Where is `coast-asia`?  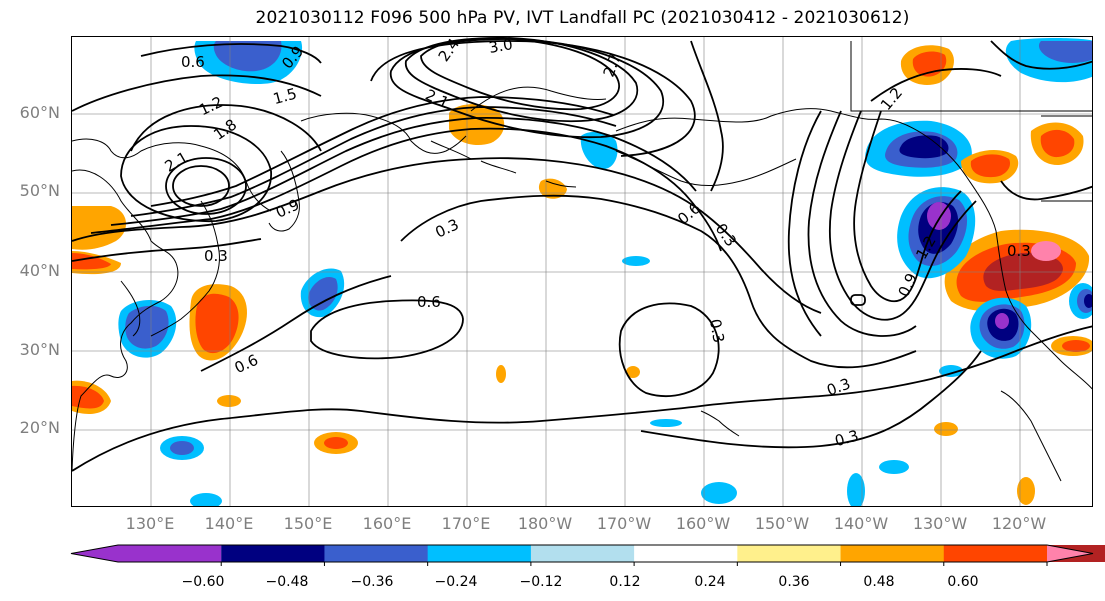 coast-asia is located at coordinates (125, 320).